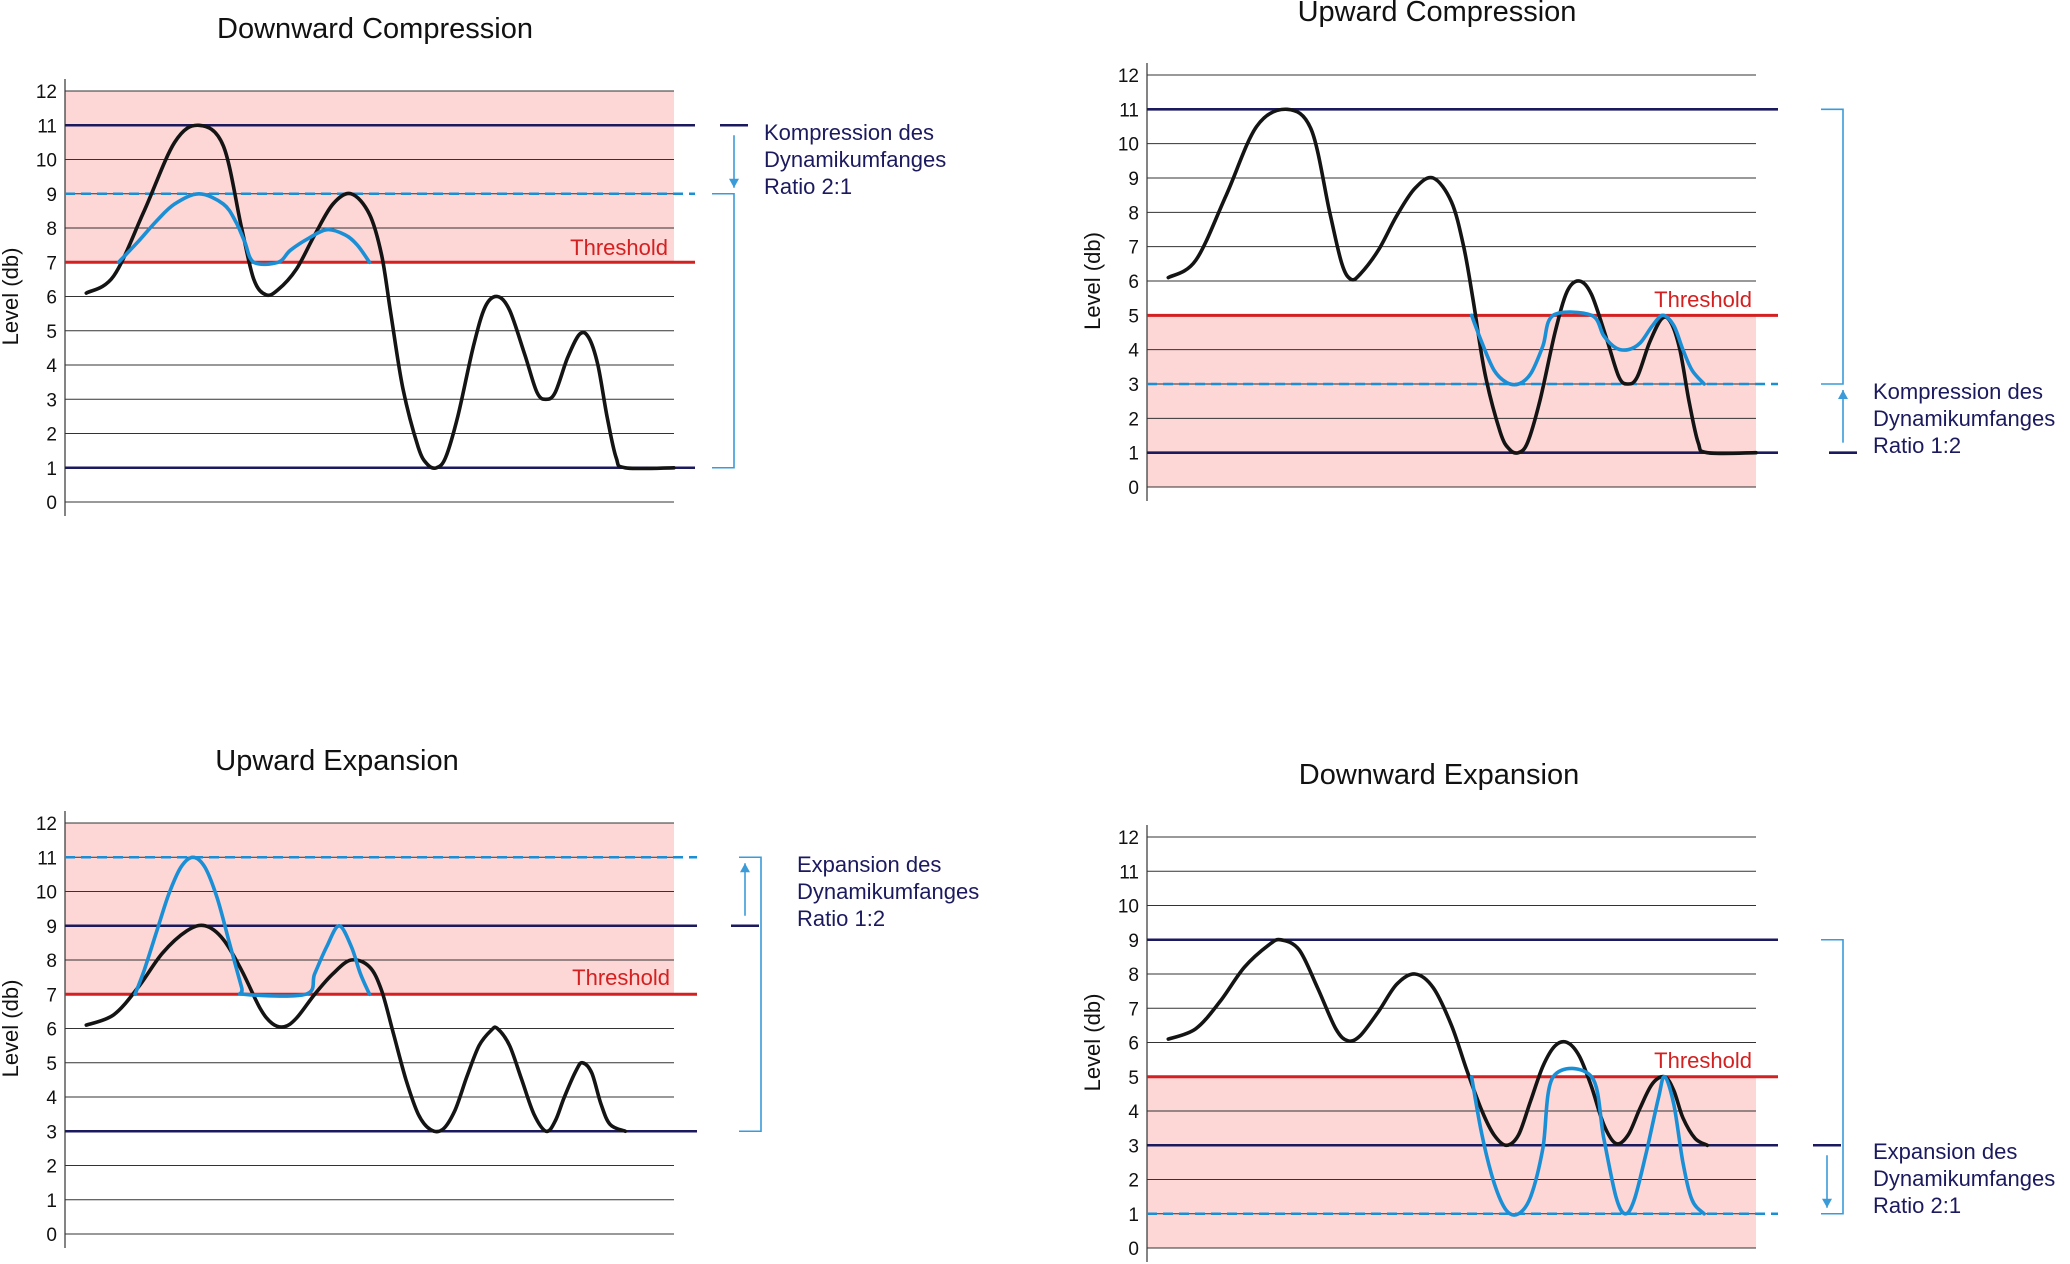 Image resolution: width=2070 pixels, height=1264 pixels. I want to click on chart-title: Downward Compression, so click(375, 29).